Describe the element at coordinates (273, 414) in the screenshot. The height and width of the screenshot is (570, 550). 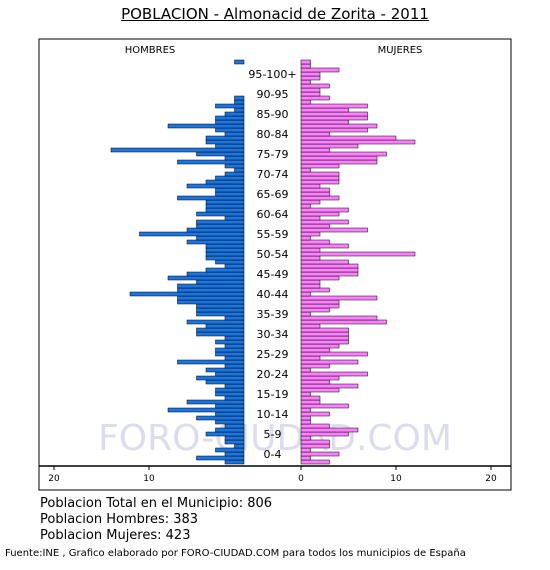
I see `age-label-10-14: 10-14` at that location.